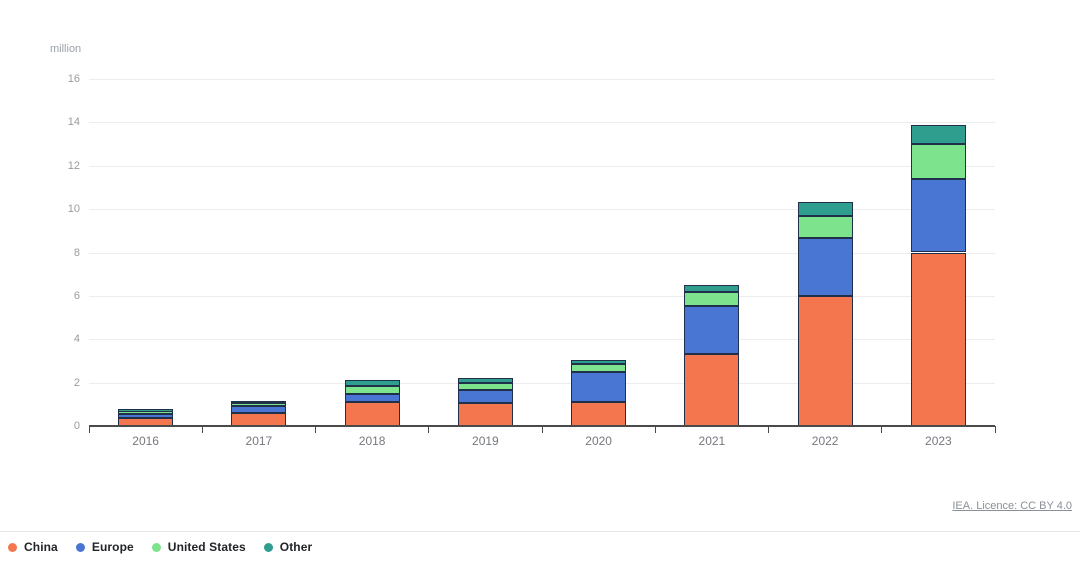 The width and height of the screenshot is (1080, 562). Describe the element at coordinates (145, 441) in the screenshot. I see `x-tick-label-2016: 2016` at that location.